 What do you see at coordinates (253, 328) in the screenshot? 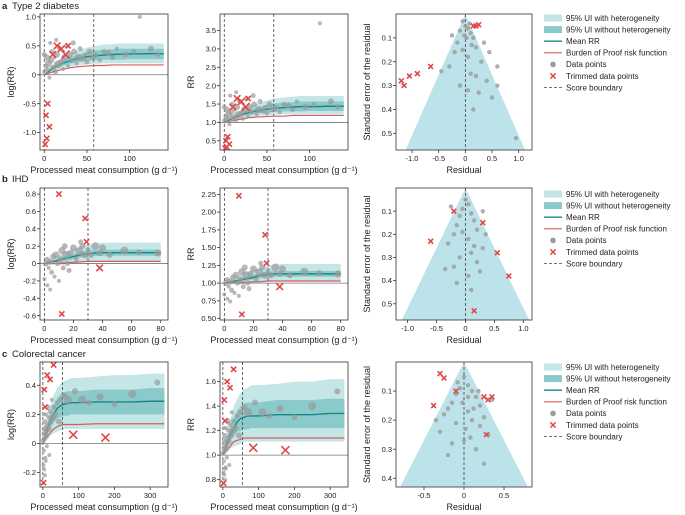
I see `x-tick-label: 20` at bounding box center [253, 328].